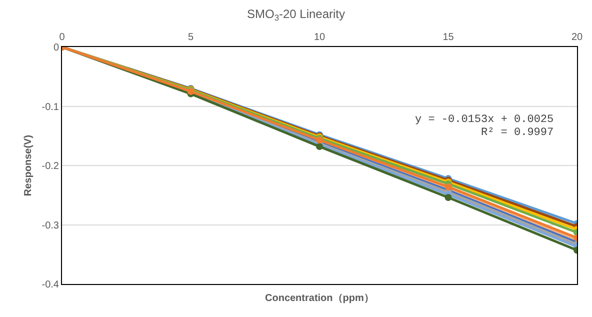 This screenshot has width=592, height=317. What do you see at coordinates (56, 48) in the screenshot?
I see `y-tick-label: 0` at bounding box center [56, 48].